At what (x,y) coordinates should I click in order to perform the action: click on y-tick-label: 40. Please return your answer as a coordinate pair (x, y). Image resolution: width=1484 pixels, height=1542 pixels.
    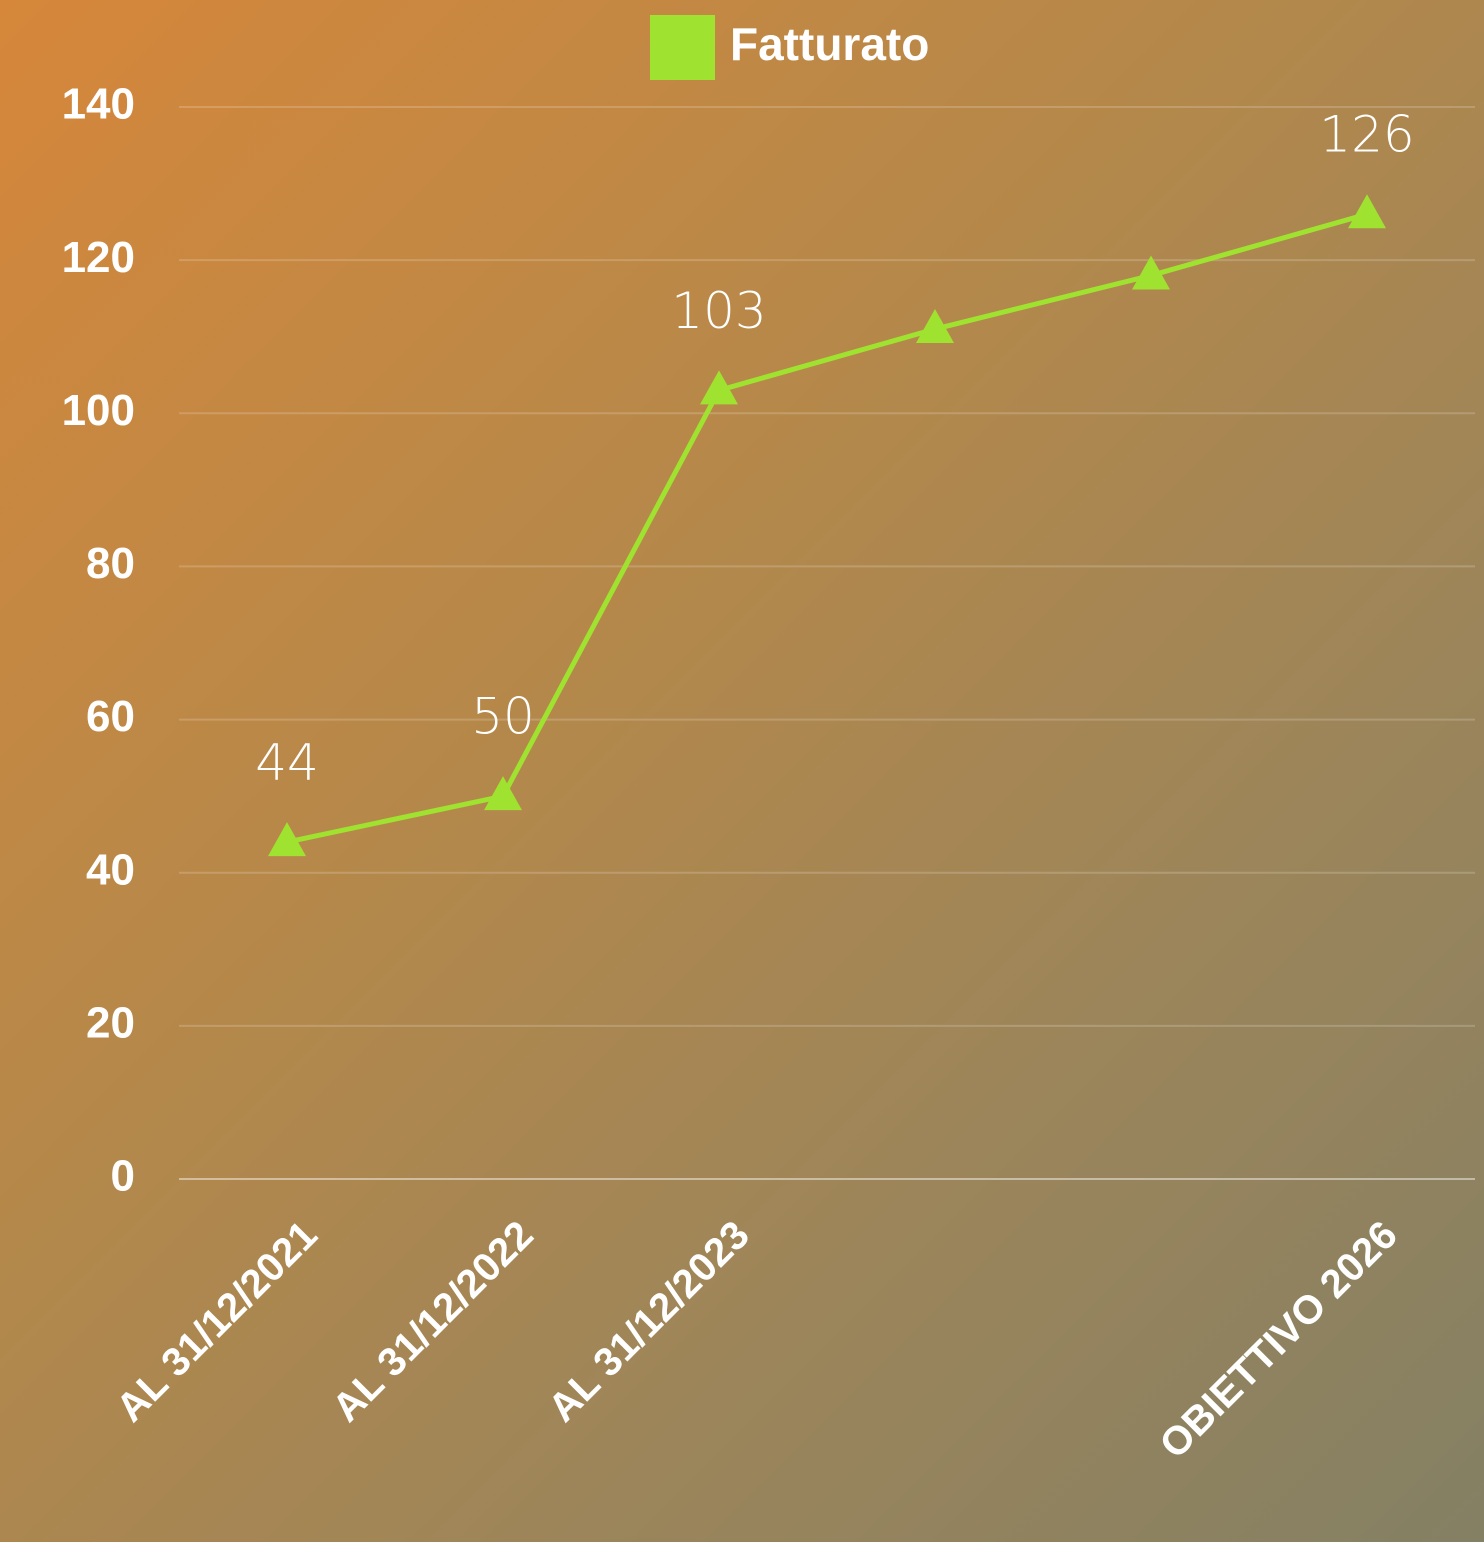
    Looking at the image, I should click on (110, 869).